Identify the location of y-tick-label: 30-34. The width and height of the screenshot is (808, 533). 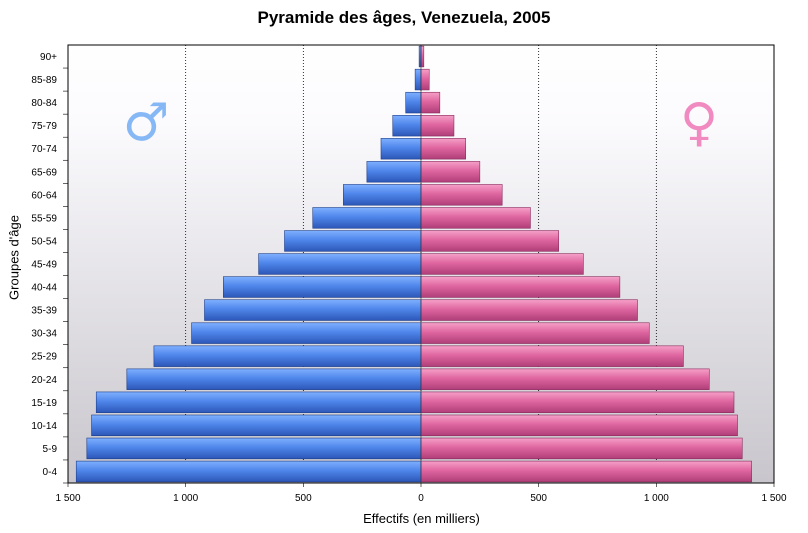
(44, 334).